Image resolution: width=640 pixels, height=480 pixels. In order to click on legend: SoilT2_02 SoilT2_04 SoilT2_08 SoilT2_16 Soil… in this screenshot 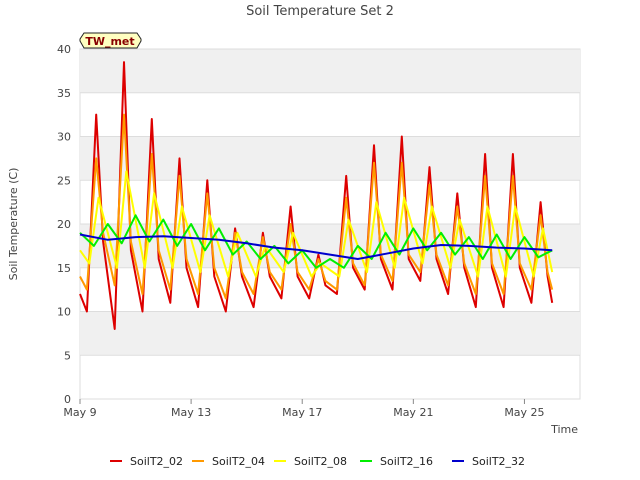, I will do `click(317, 461)`.